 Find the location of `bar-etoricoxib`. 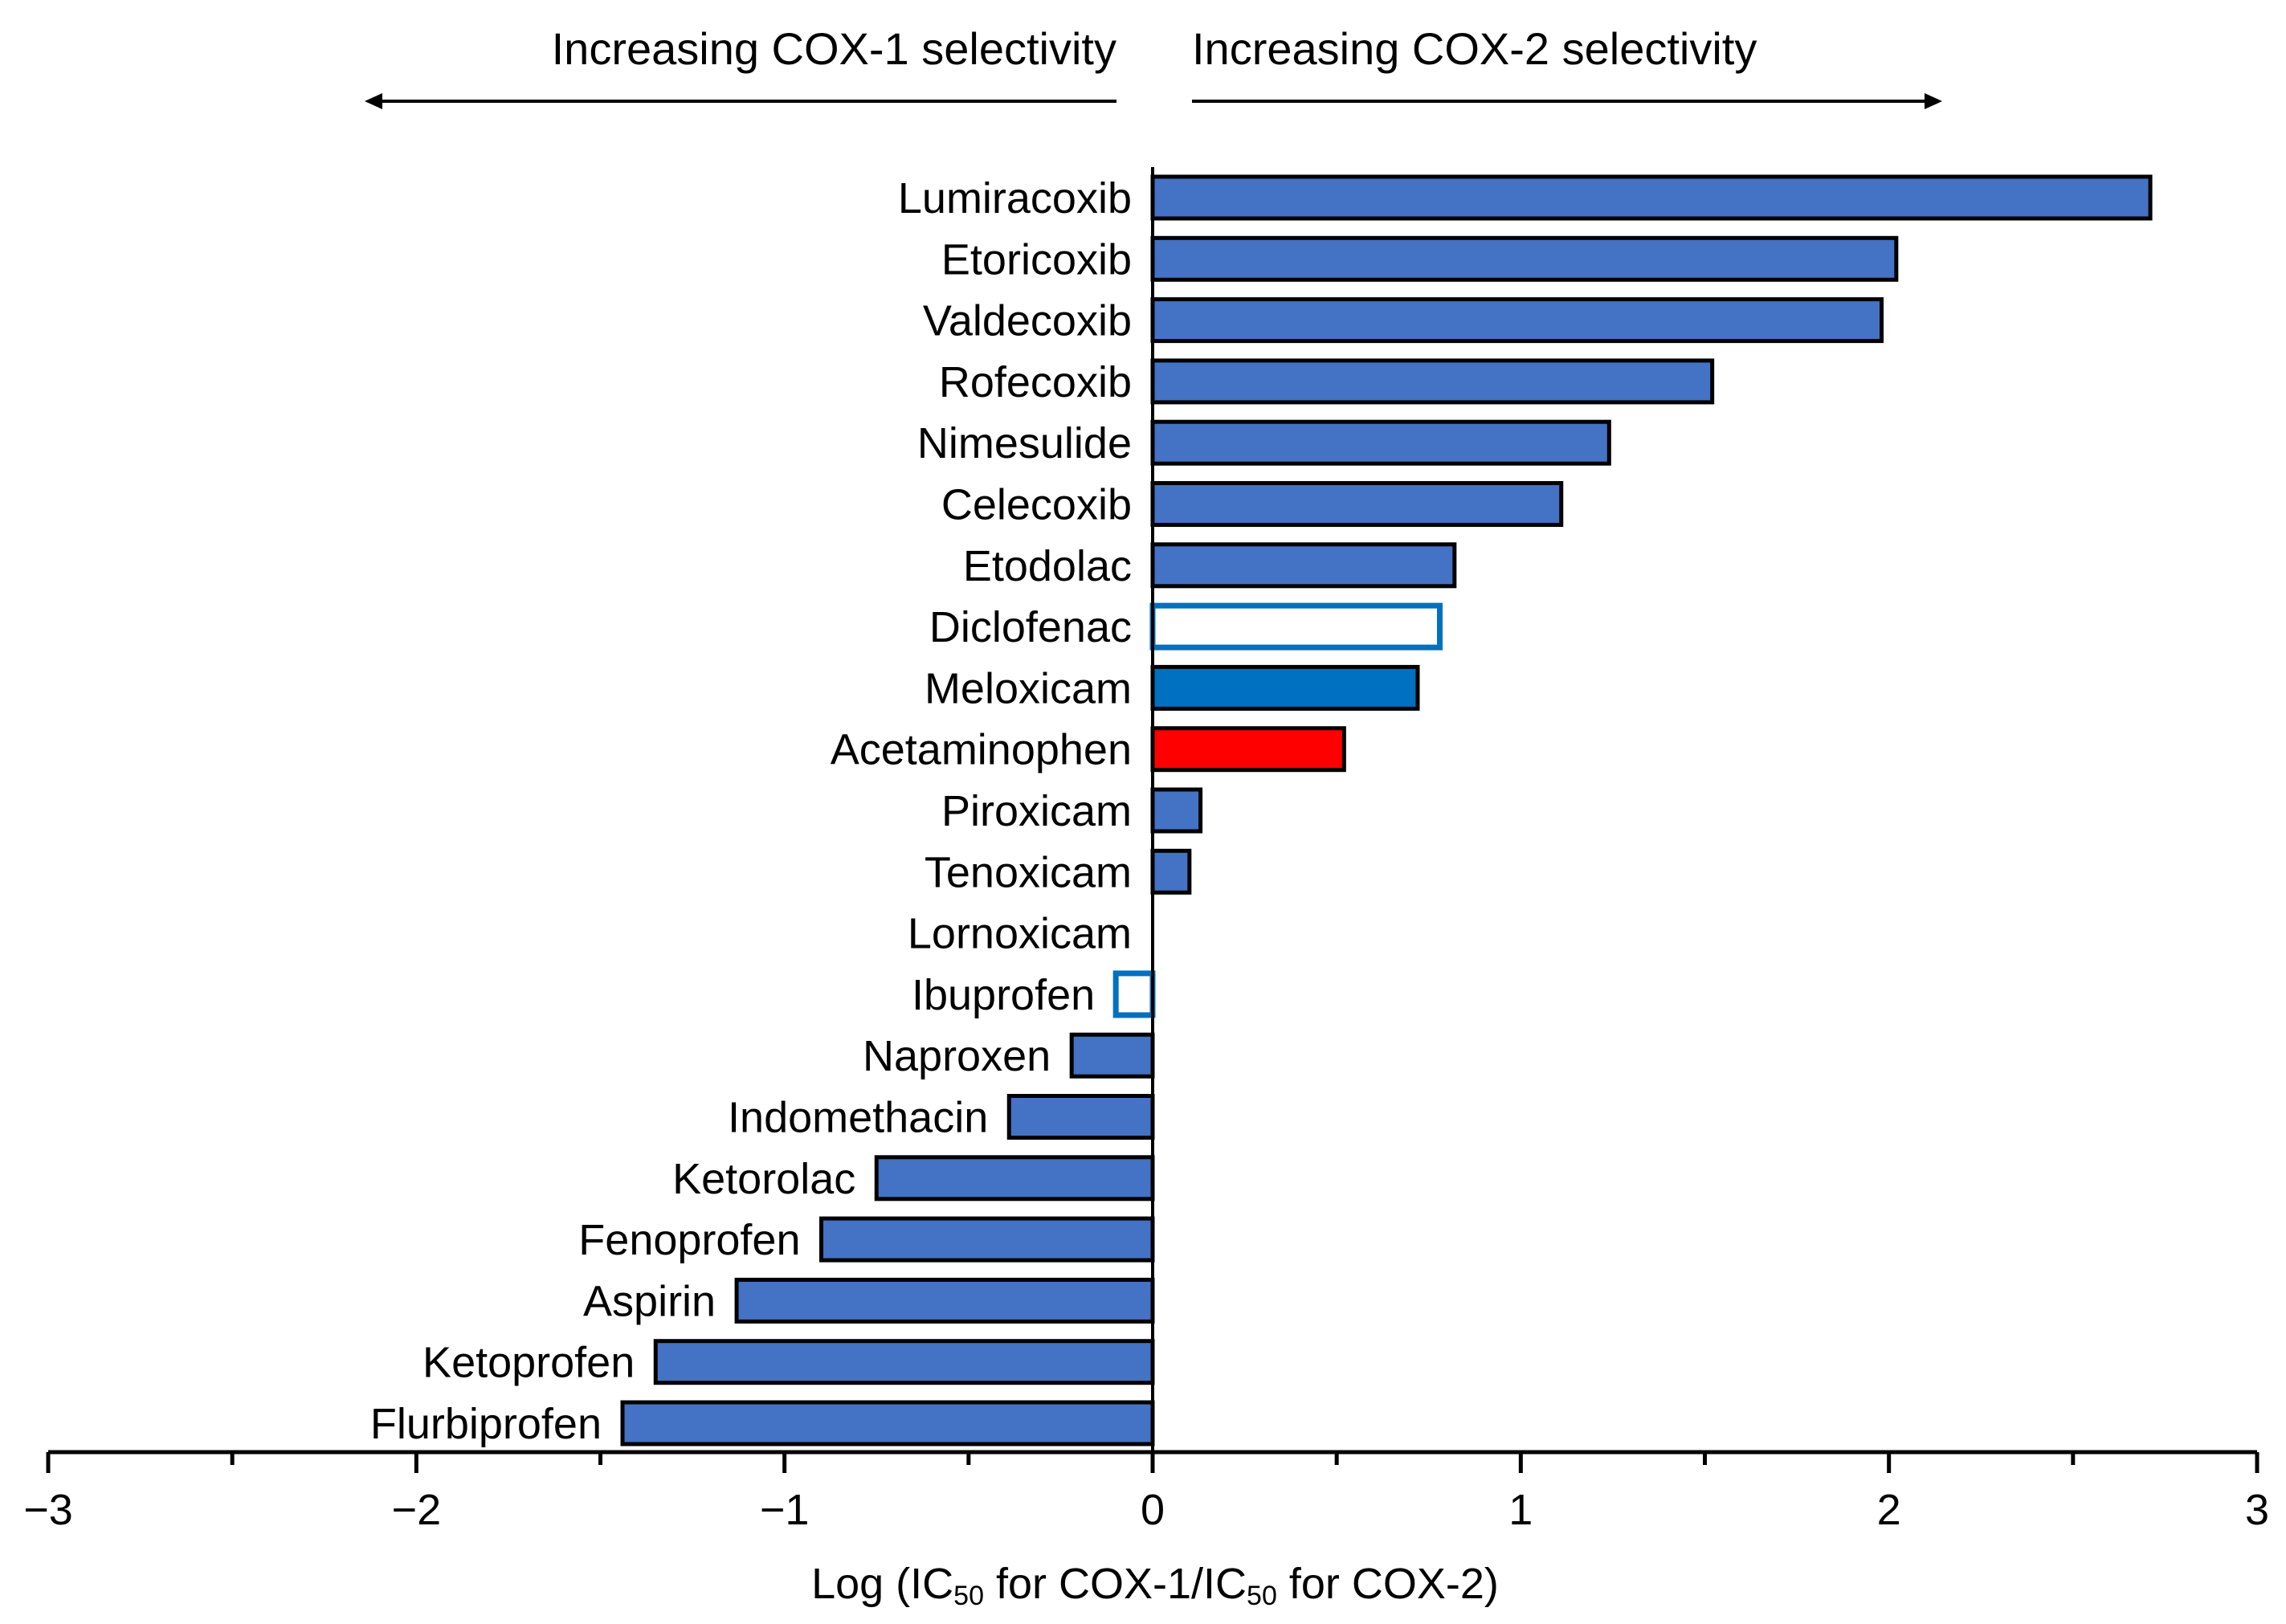

bar-etoricoxib is located at coordinates (1524, 258).